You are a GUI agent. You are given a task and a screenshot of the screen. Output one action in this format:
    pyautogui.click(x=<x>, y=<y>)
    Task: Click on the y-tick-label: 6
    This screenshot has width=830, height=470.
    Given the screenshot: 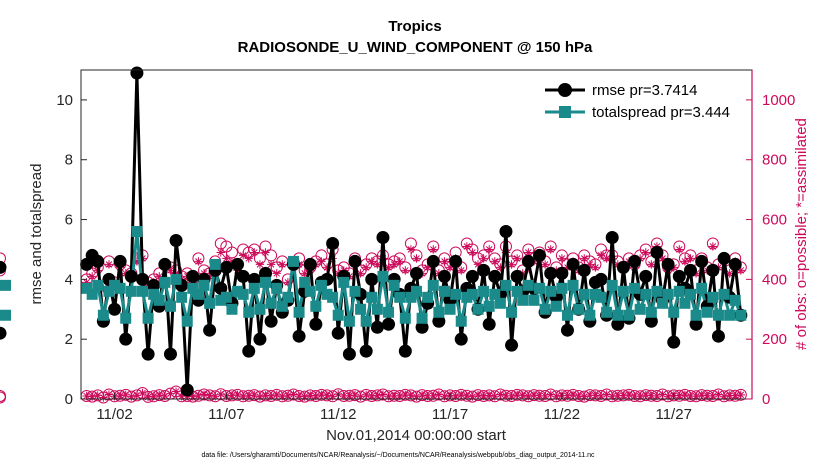 What is the action you would take?
    pyautogui.click(x=69, y=220)
    